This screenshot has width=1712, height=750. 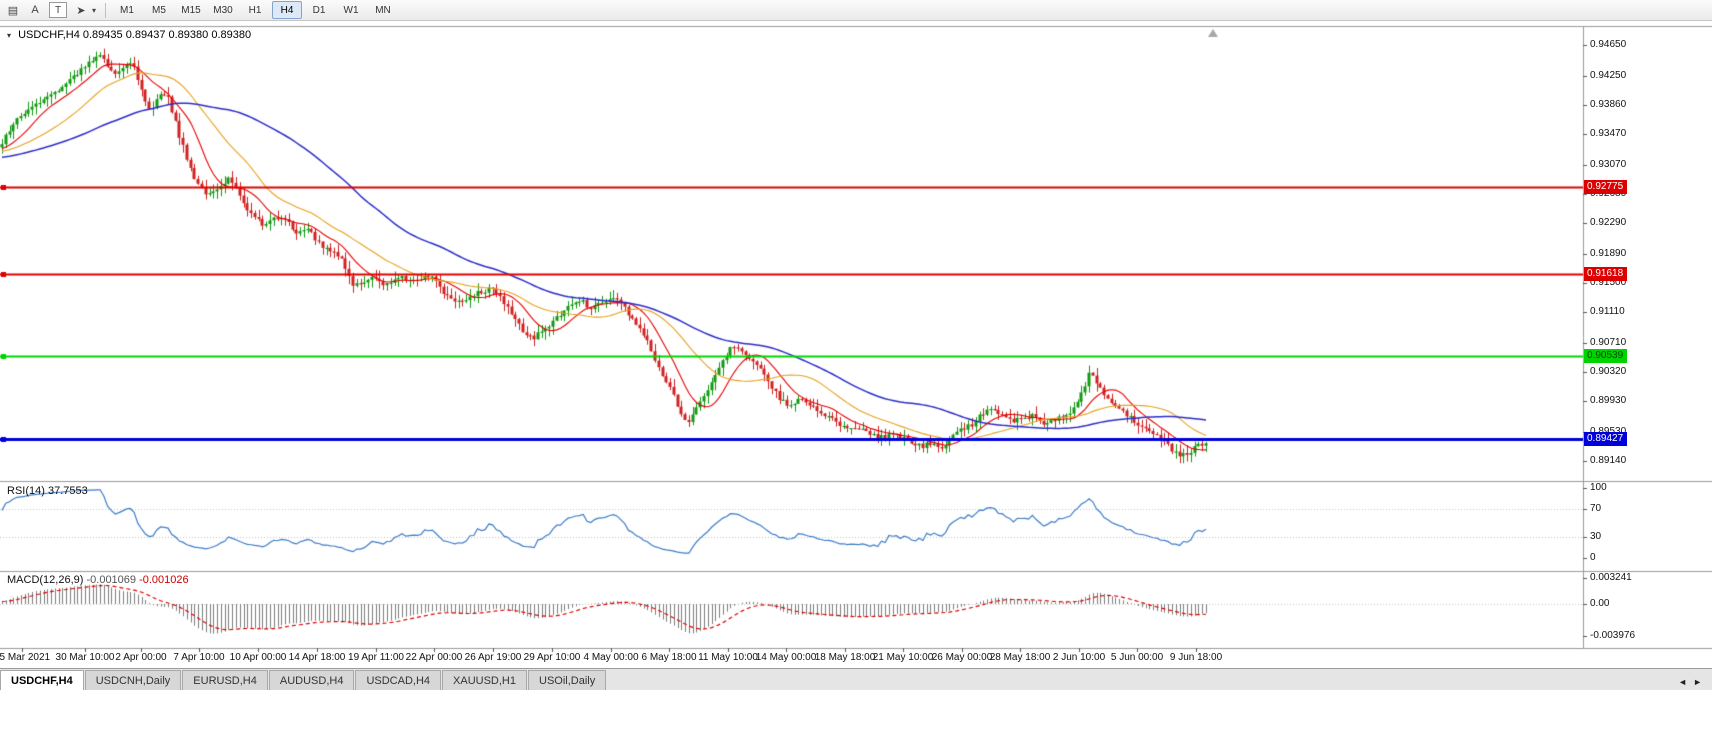 What do you see at coordinates (13, 10) in the screenshot?
I see `chart-list-icon: ▤` at bounding box center [13, 10].